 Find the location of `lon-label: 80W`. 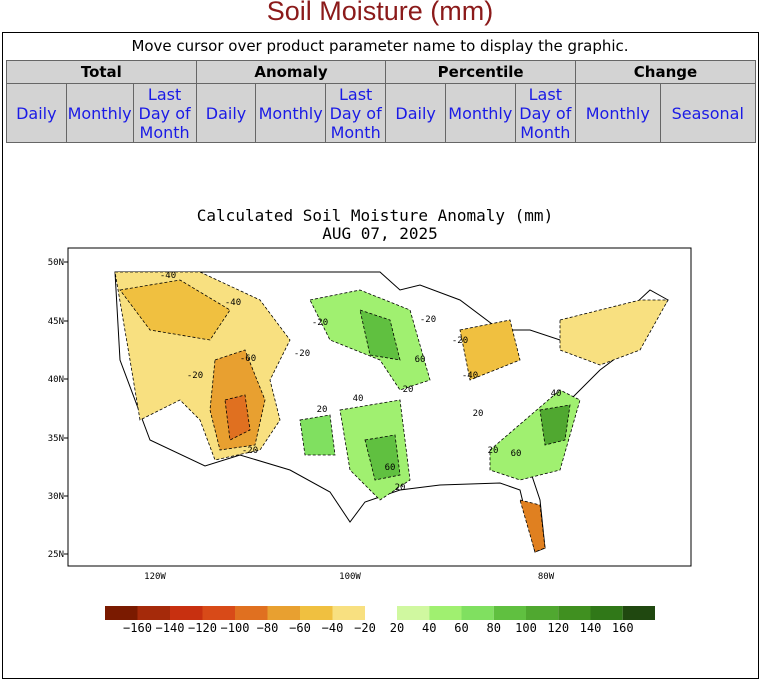

lon-label: 80W is located at coordinates (546, 577).